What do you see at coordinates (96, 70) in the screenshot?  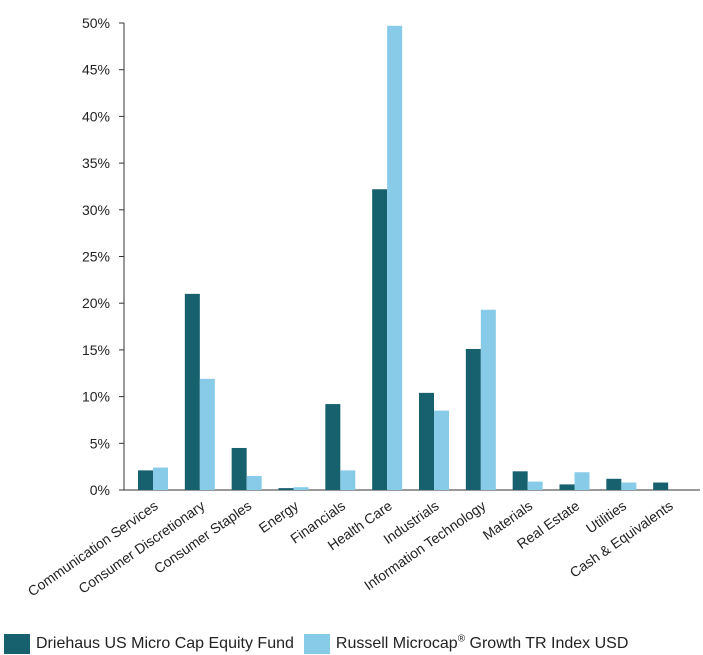 I see `y-tick-label: 45%` at bounding box center [96, 70].